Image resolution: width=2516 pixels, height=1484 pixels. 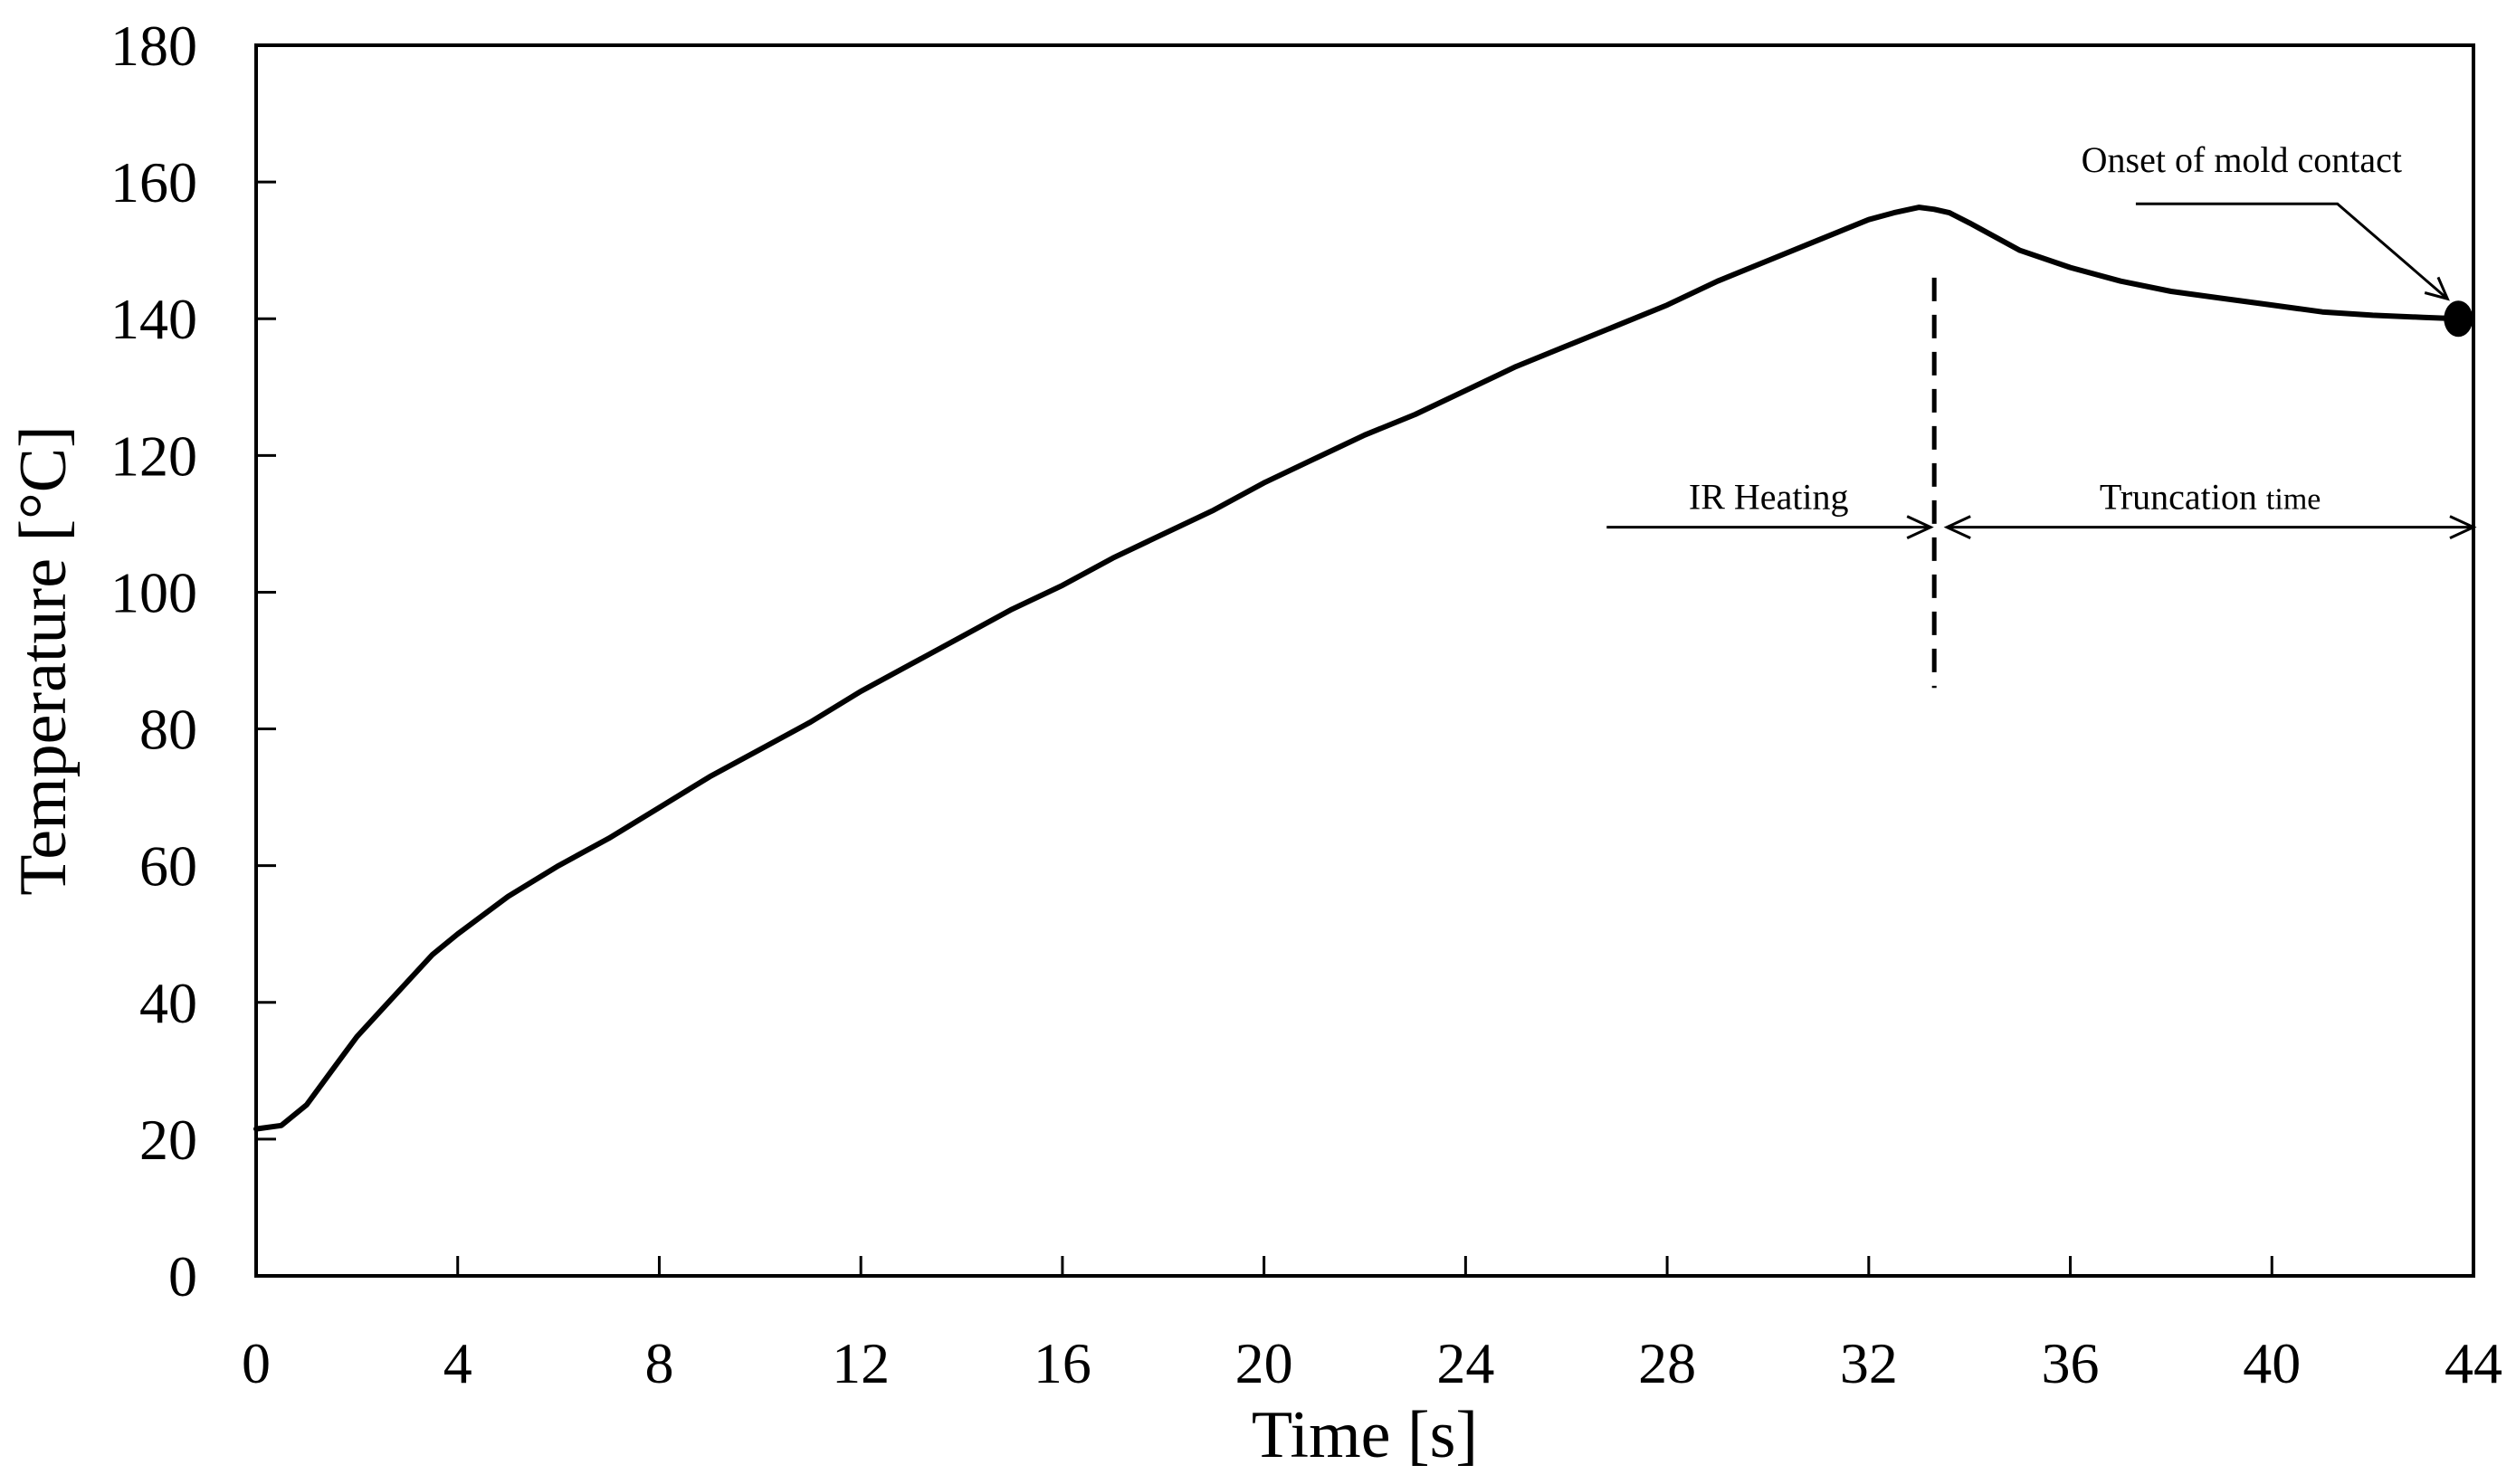 I want to click on y-axis-tick-labels: 0 20 40 60 80 100 120 140 160 180, so click(x=153, y=661).